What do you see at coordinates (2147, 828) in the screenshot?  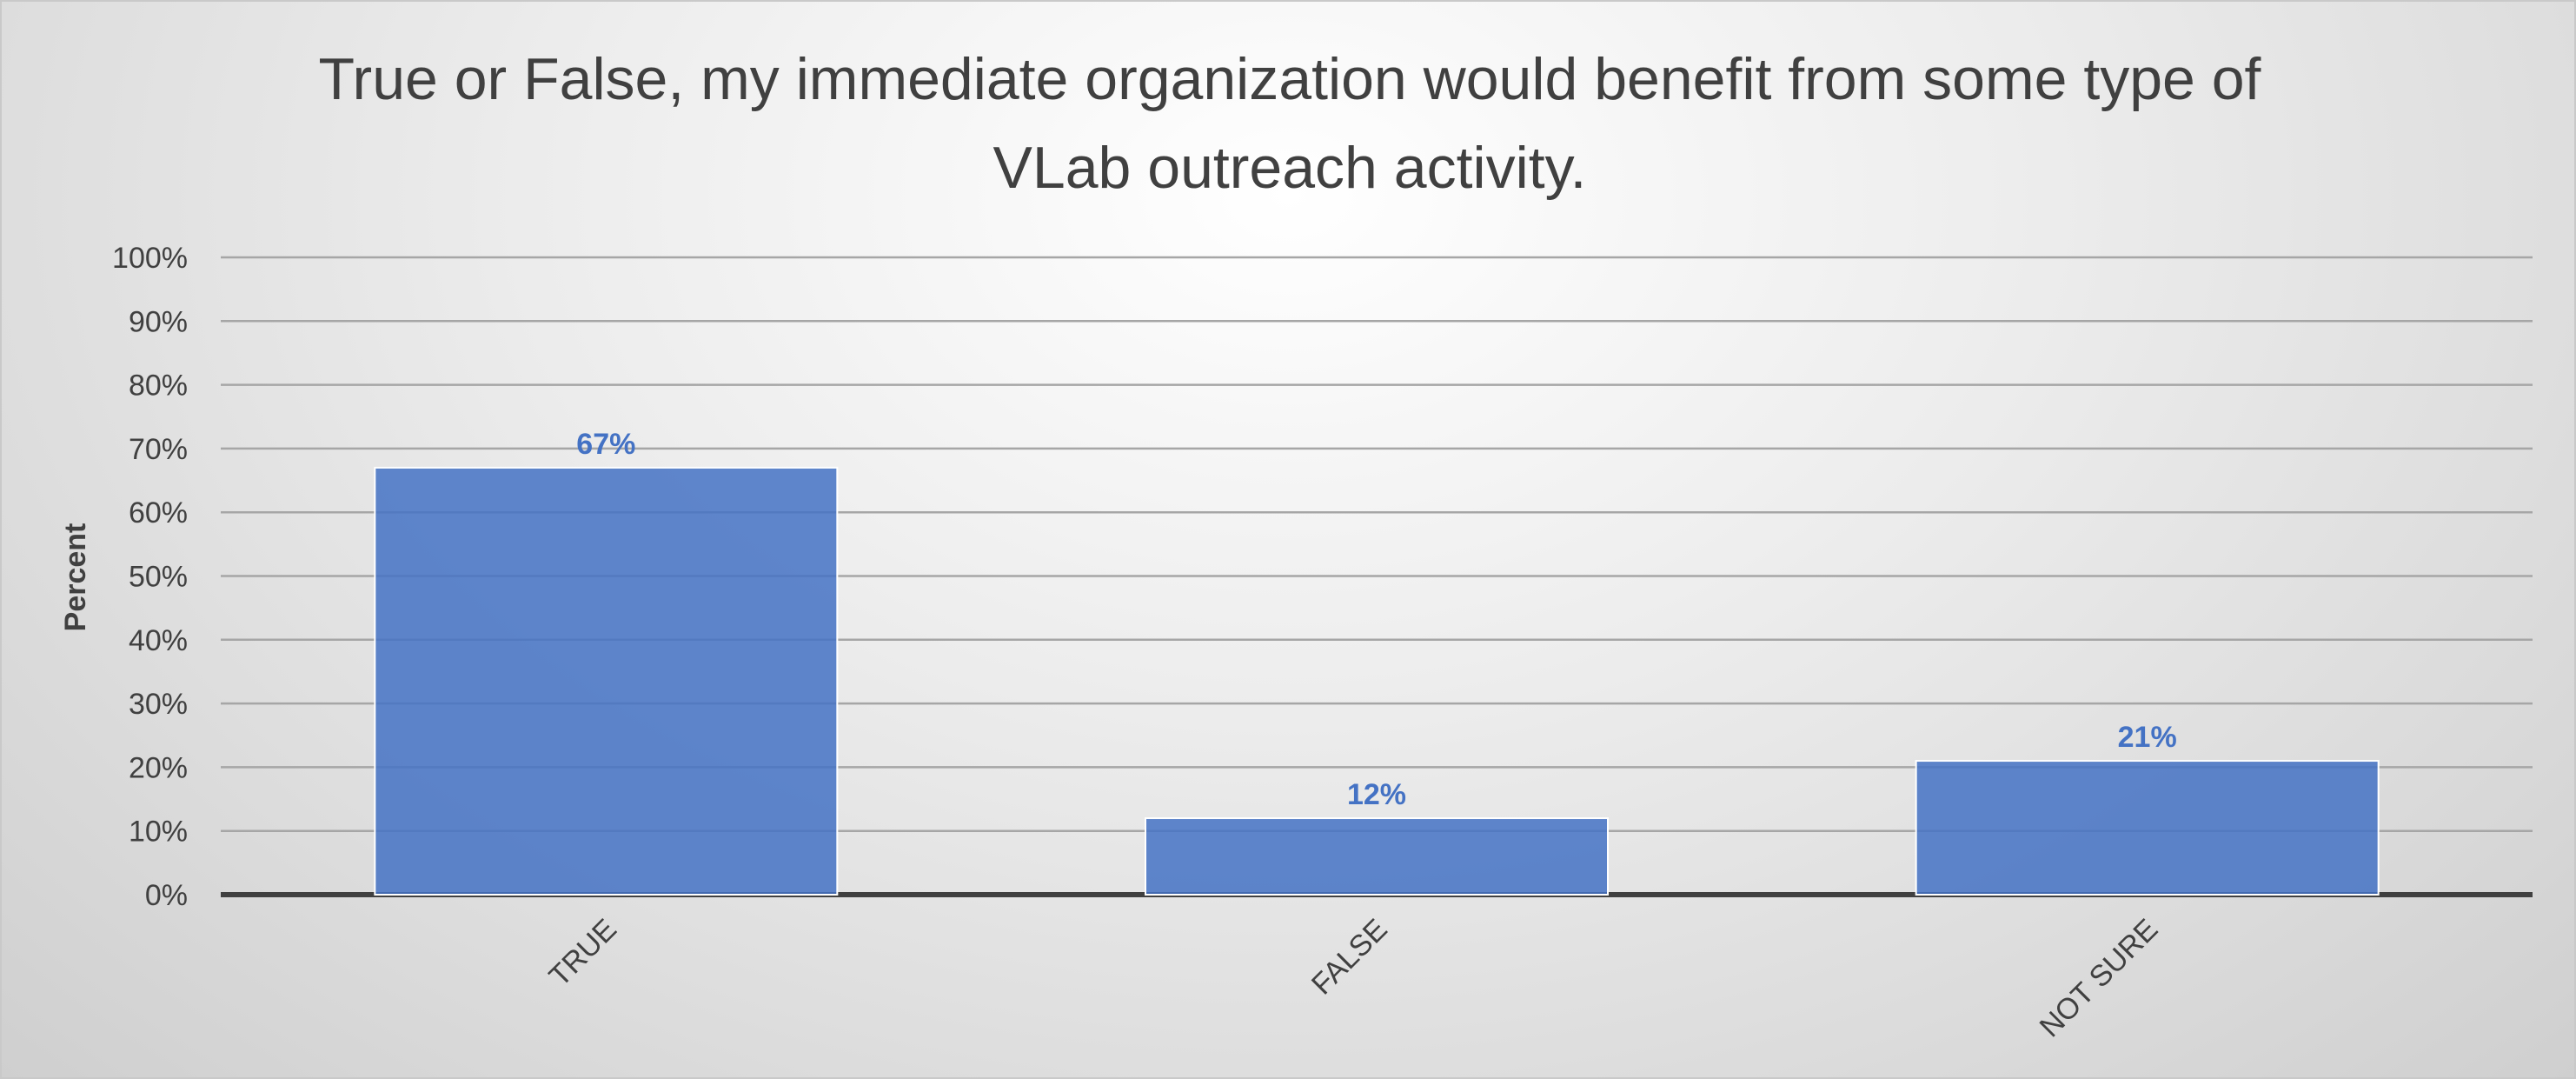 I see `bar-not-sure` at bounding box center [2147, 828].